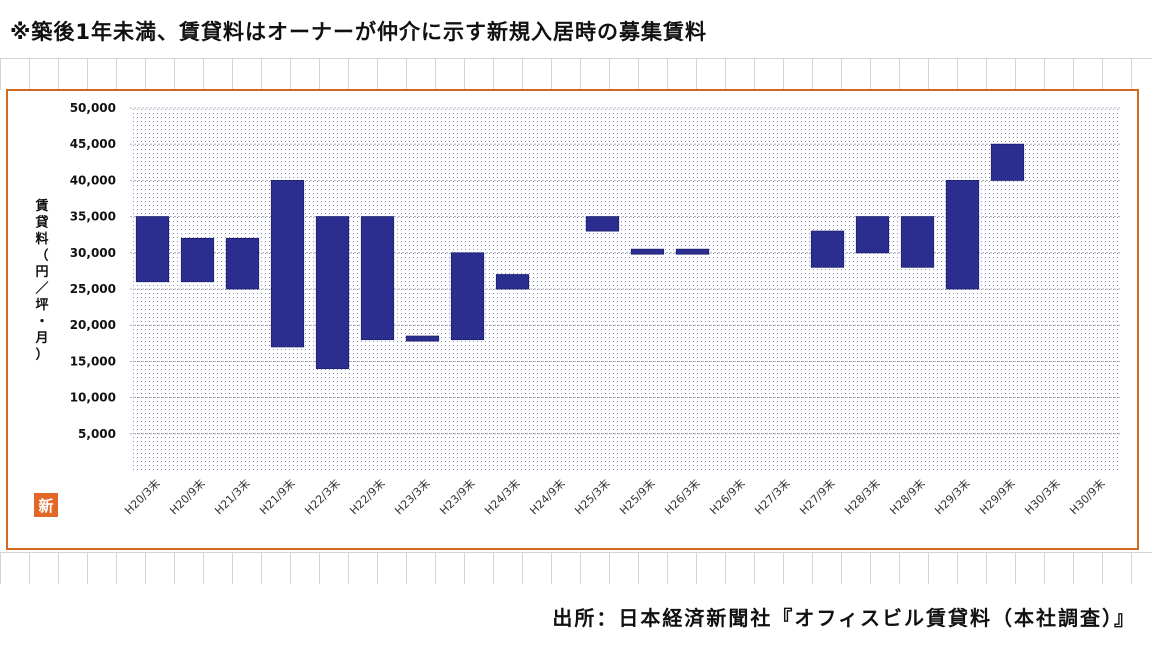  What do you see at coordinates (827, 249) in the screenshot?
I see `bar-H27/9末` at bounding box center [827, 249].